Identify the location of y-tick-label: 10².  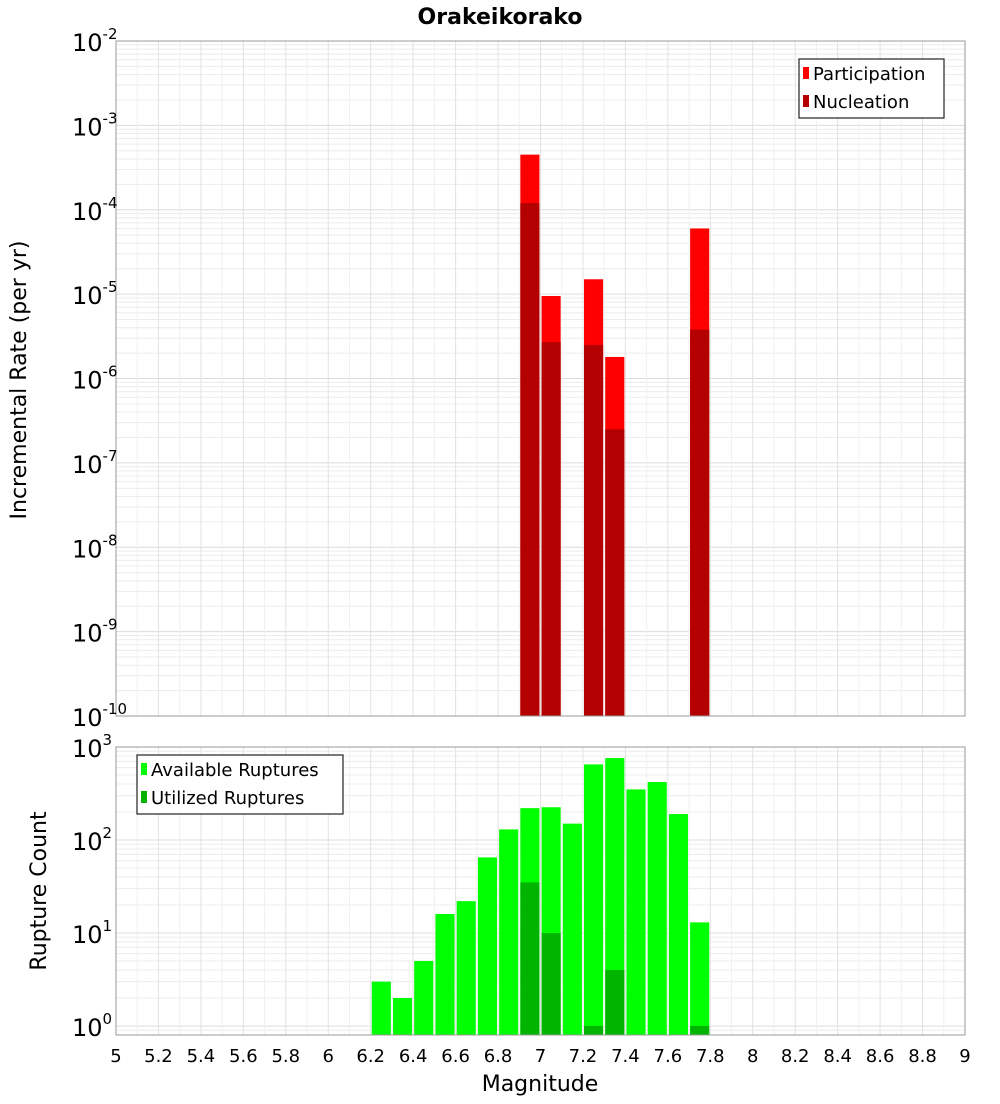
(92, 840).